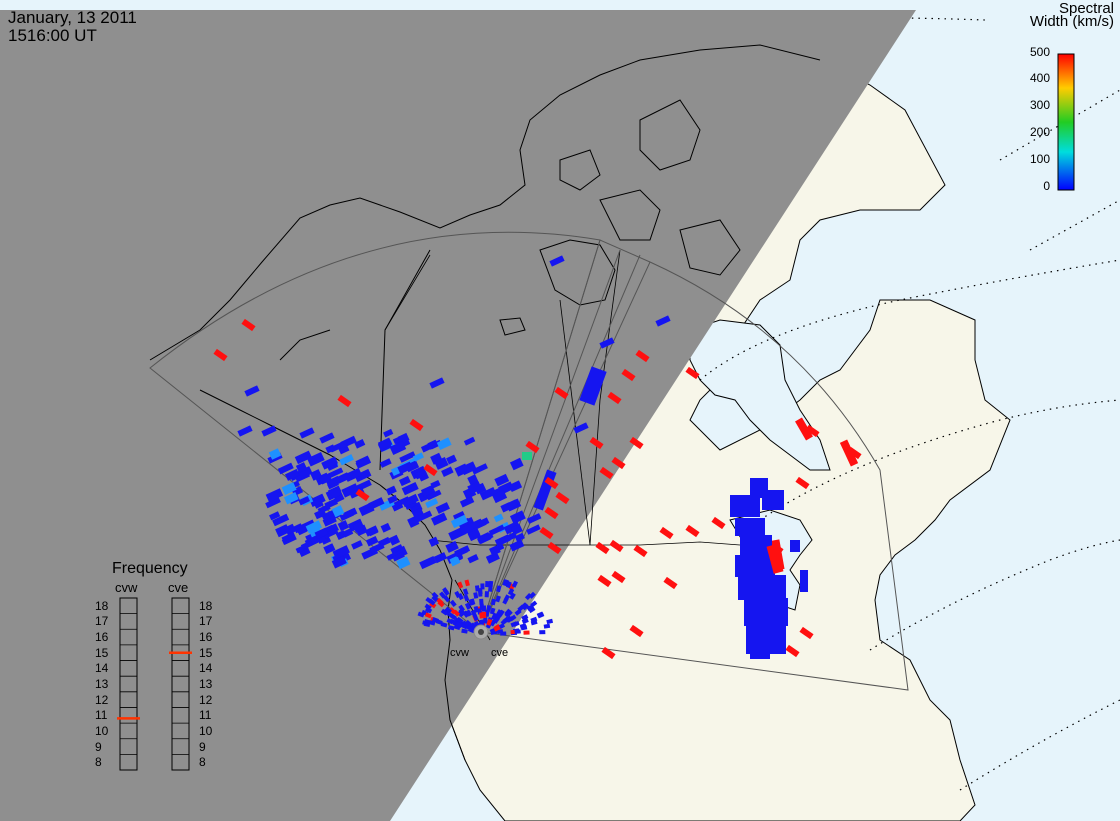 This screenshot has width=1120, height=821. I want to click on colorbar-tick: 0, so click(1046, 186).